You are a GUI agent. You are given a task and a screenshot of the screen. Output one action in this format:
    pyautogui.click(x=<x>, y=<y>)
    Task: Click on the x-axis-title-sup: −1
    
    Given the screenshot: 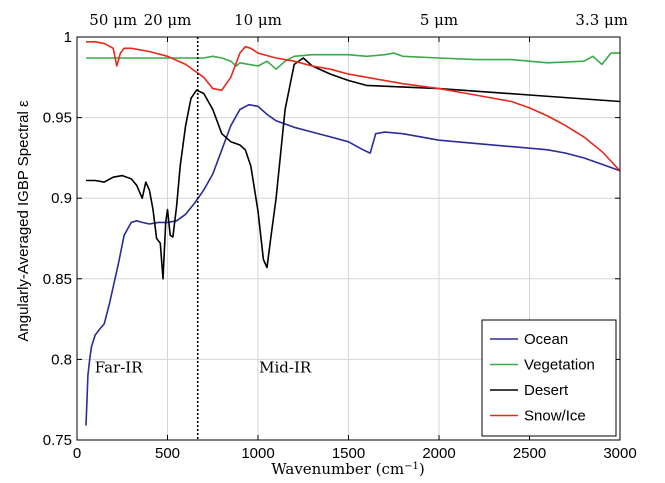 What is the action you would take?
    pyautogui.click(x=411, y=466)
    